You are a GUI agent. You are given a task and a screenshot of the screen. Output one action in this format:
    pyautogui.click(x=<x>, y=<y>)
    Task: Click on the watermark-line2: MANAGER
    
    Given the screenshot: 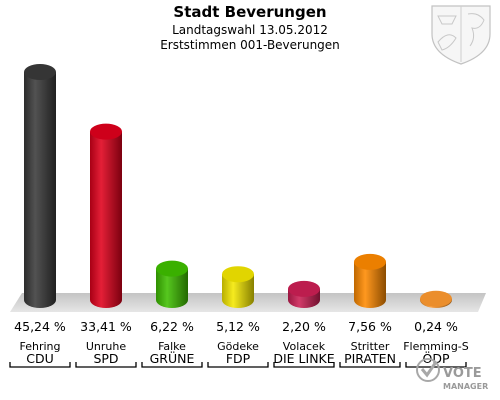 What is the action you would take?
    pyautogui.click(x=465, y=386)
    